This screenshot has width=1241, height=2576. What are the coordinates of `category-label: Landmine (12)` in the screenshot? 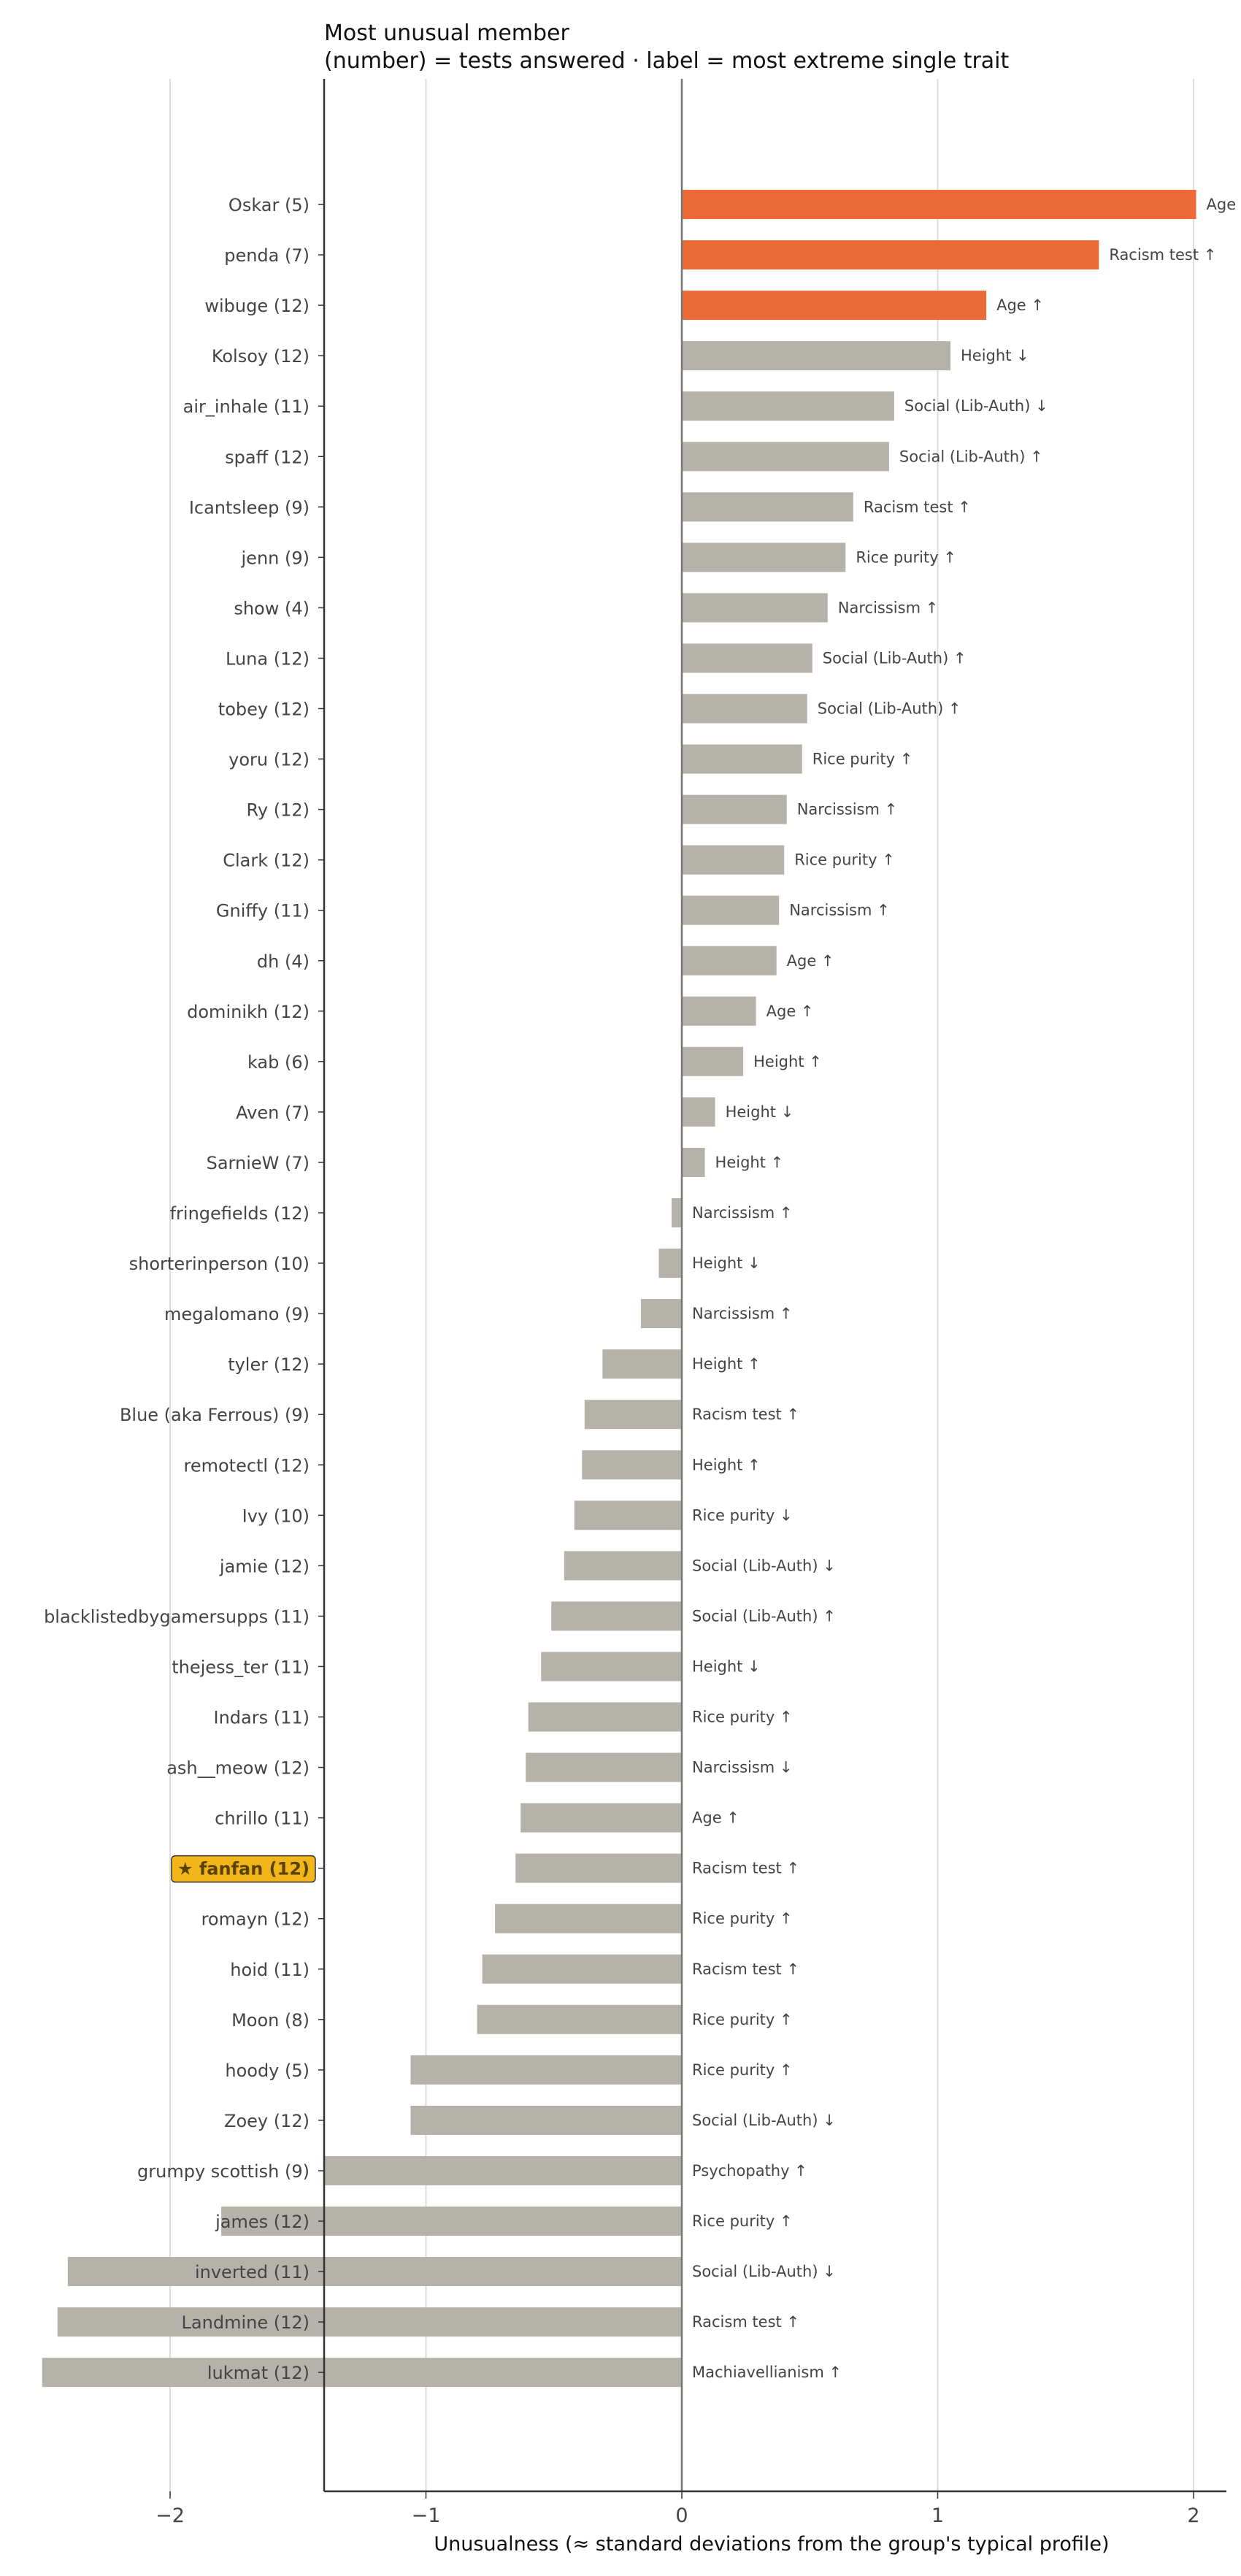 It's located at (246, 2322).